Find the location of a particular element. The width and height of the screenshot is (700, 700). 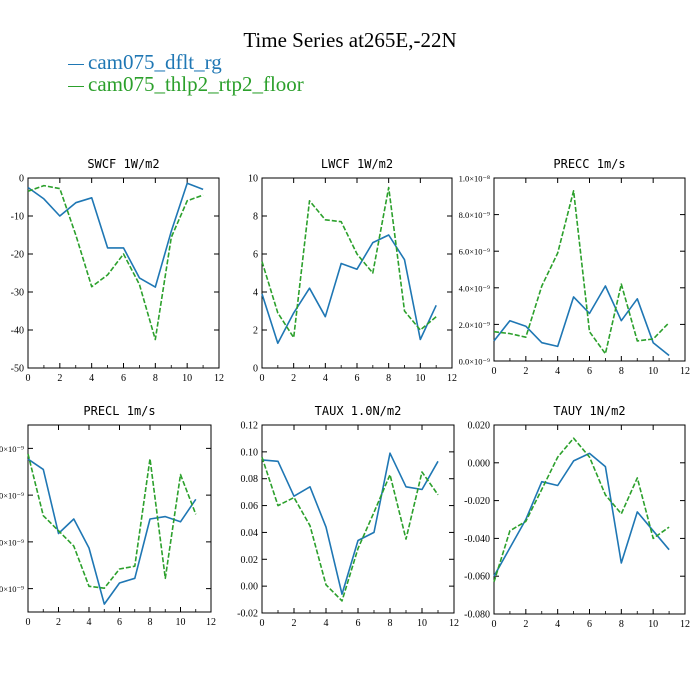

y-tick-label: 0.12 is located at coordinates (250, 426).